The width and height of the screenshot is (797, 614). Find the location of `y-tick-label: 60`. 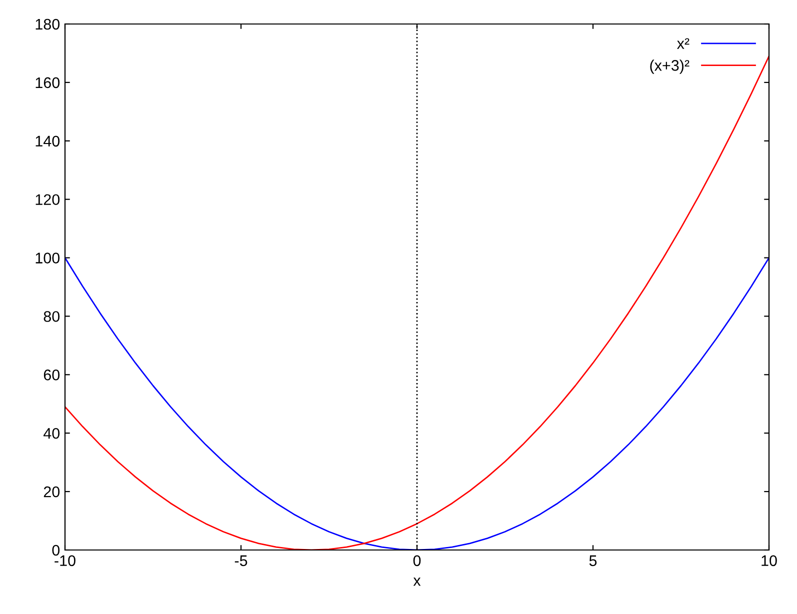

y-tick-label: 60 is located at coordinates (52, 375).